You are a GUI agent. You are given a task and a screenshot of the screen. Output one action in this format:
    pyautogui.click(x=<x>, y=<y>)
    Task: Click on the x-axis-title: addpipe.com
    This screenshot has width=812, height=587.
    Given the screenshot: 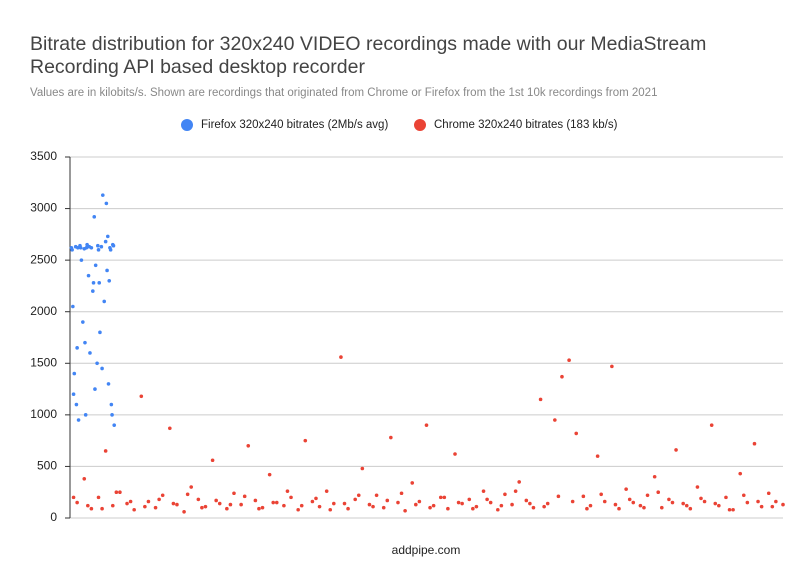 What is the action you would take?
    pyautogui.click(x=426, y=550)
    